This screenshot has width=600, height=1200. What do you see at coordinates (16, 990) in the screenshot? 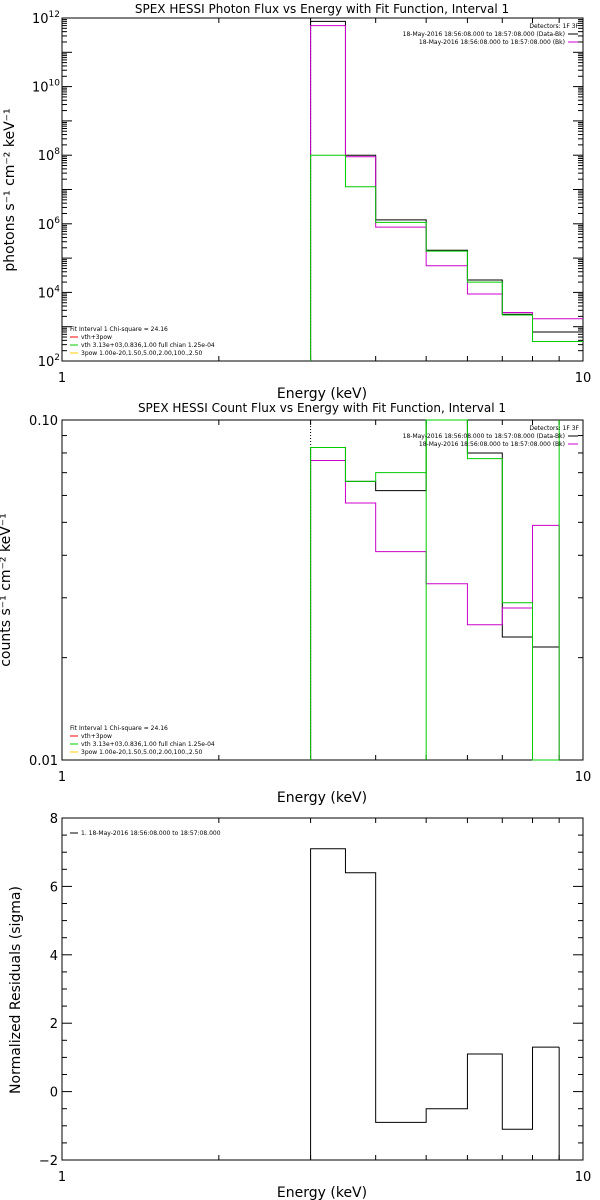
I see `y-axis-label: Normalized Residuals (sigma)` at bounding box center [16, 990].